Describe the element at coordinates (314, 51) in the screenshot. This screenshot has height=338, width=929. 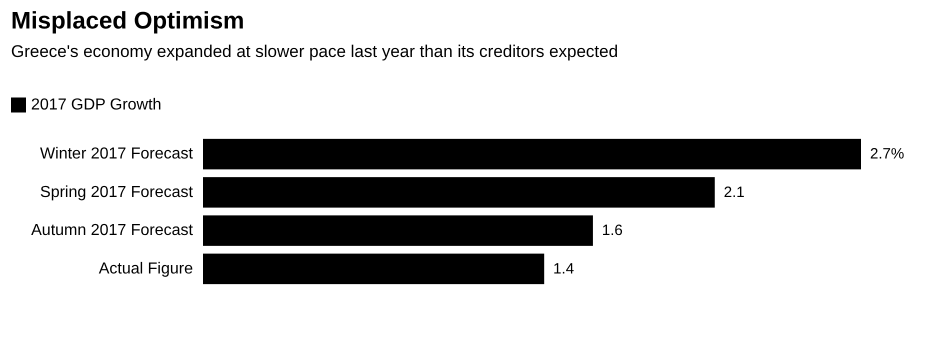
I see `chart-subtitle: Greece's economy expanded at slower pace last year than its creditors expected` at that location.